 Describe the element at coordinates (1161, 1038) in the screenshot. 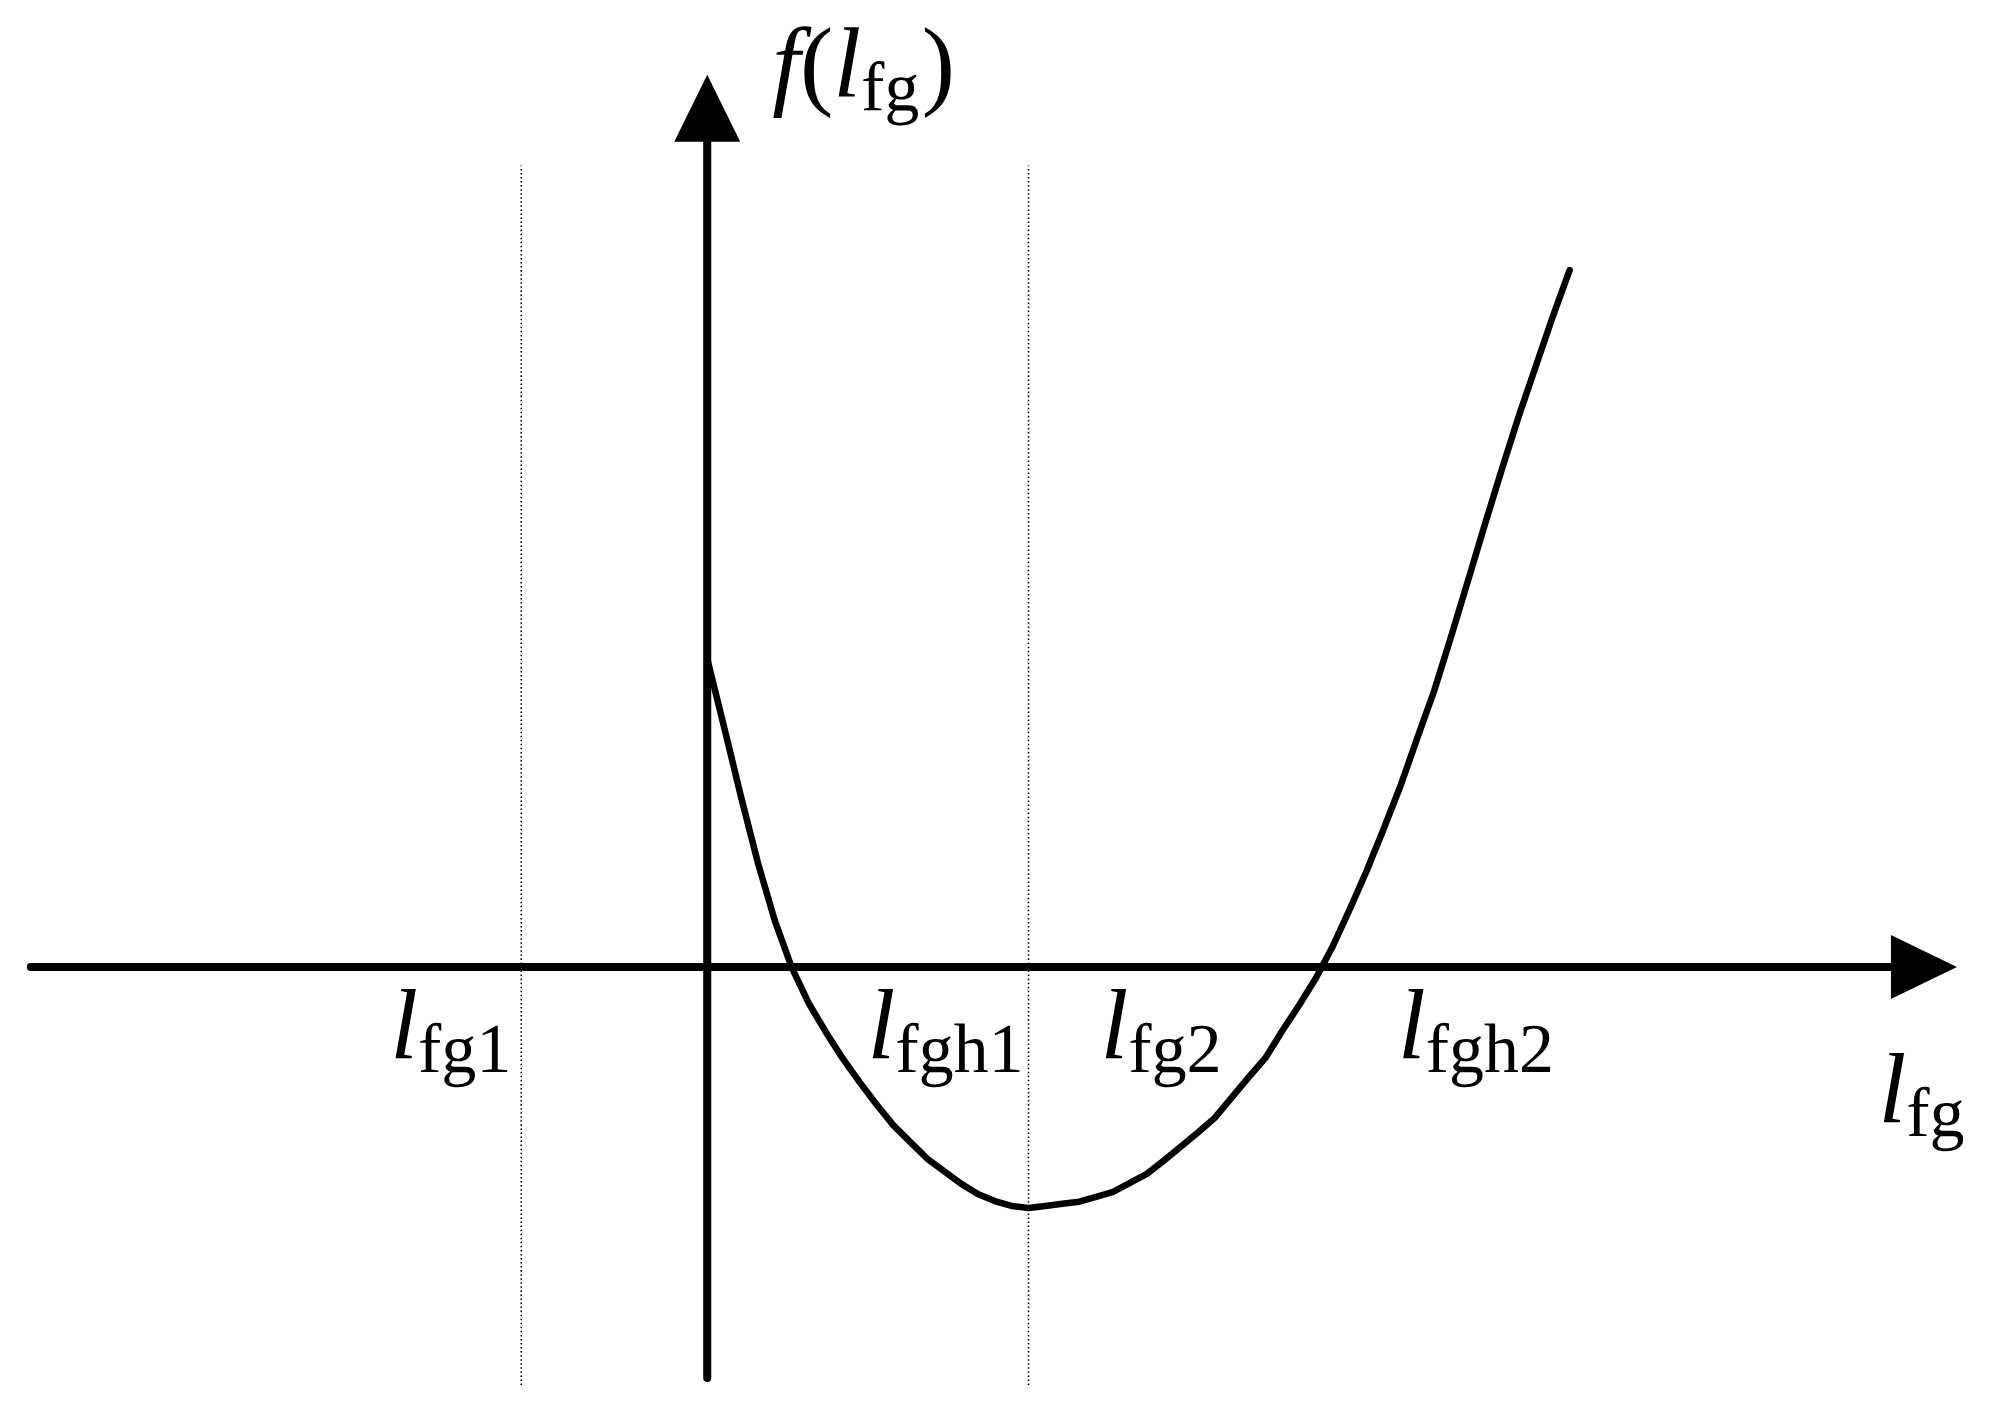

I see `annotation: l$_{fg2}$` at that location.